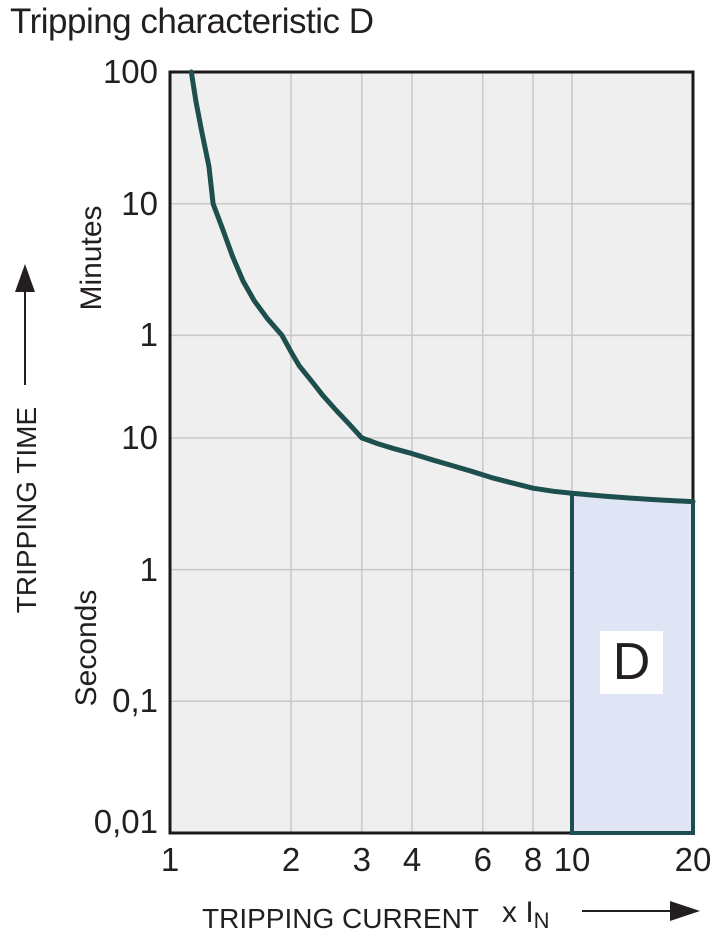 The image size is (720, 943). I want to click on x-tick-label: 10, so click(572, 859).